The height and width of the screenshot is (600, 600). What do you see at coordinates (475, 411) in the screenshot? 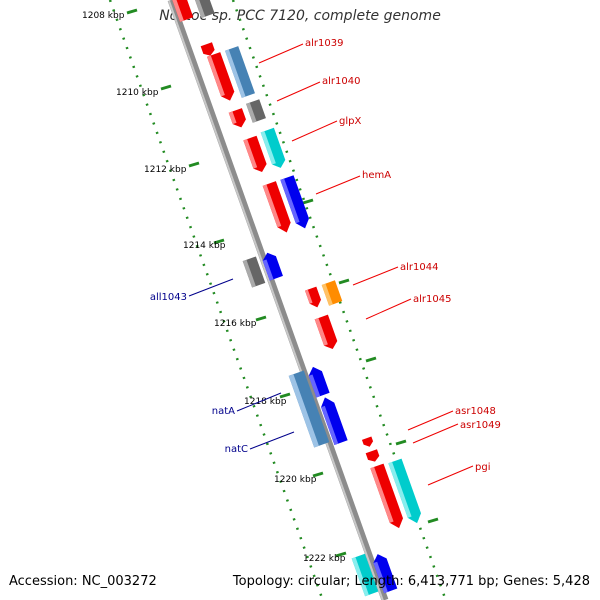
I see `gene-label-asr1048: asr1048` at bounding box center [475, 411].